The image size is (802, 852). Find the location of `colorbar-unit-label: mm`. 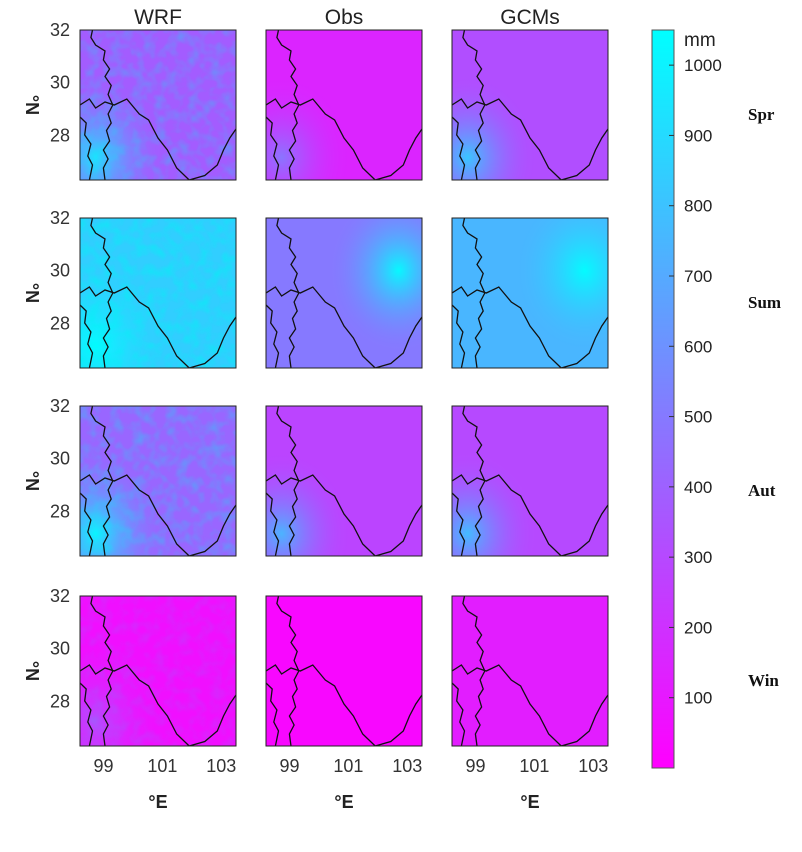

colorbar-unit-label: mm is located at coordinates (700, 40).